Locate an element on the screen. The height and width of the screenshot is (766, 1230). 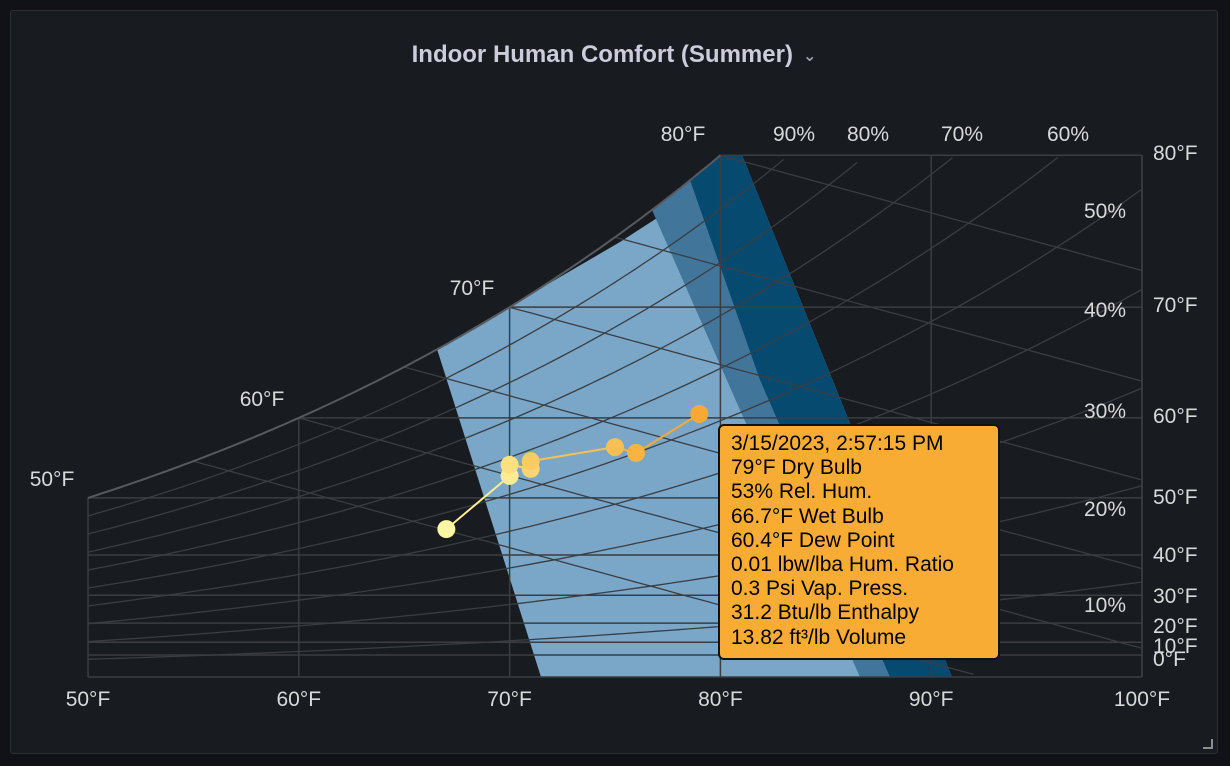
tooltip-line: 0.01 lbw/lba Hum. Ratio is located at coordinates (842, 565).